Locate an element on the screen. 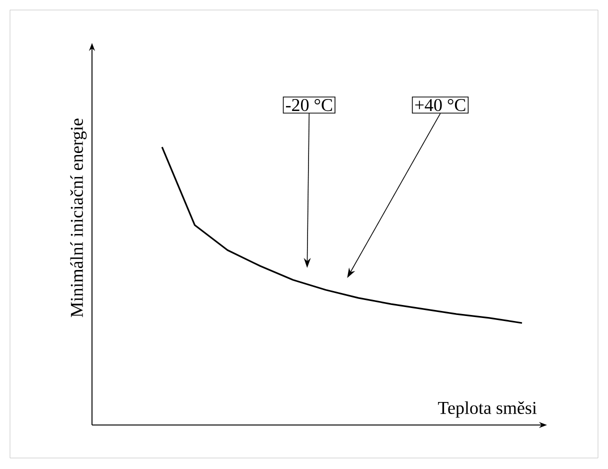 The image size is (608, 469). y-axis-title: Minimální iniciační energie is located at coordinates (78, 218).